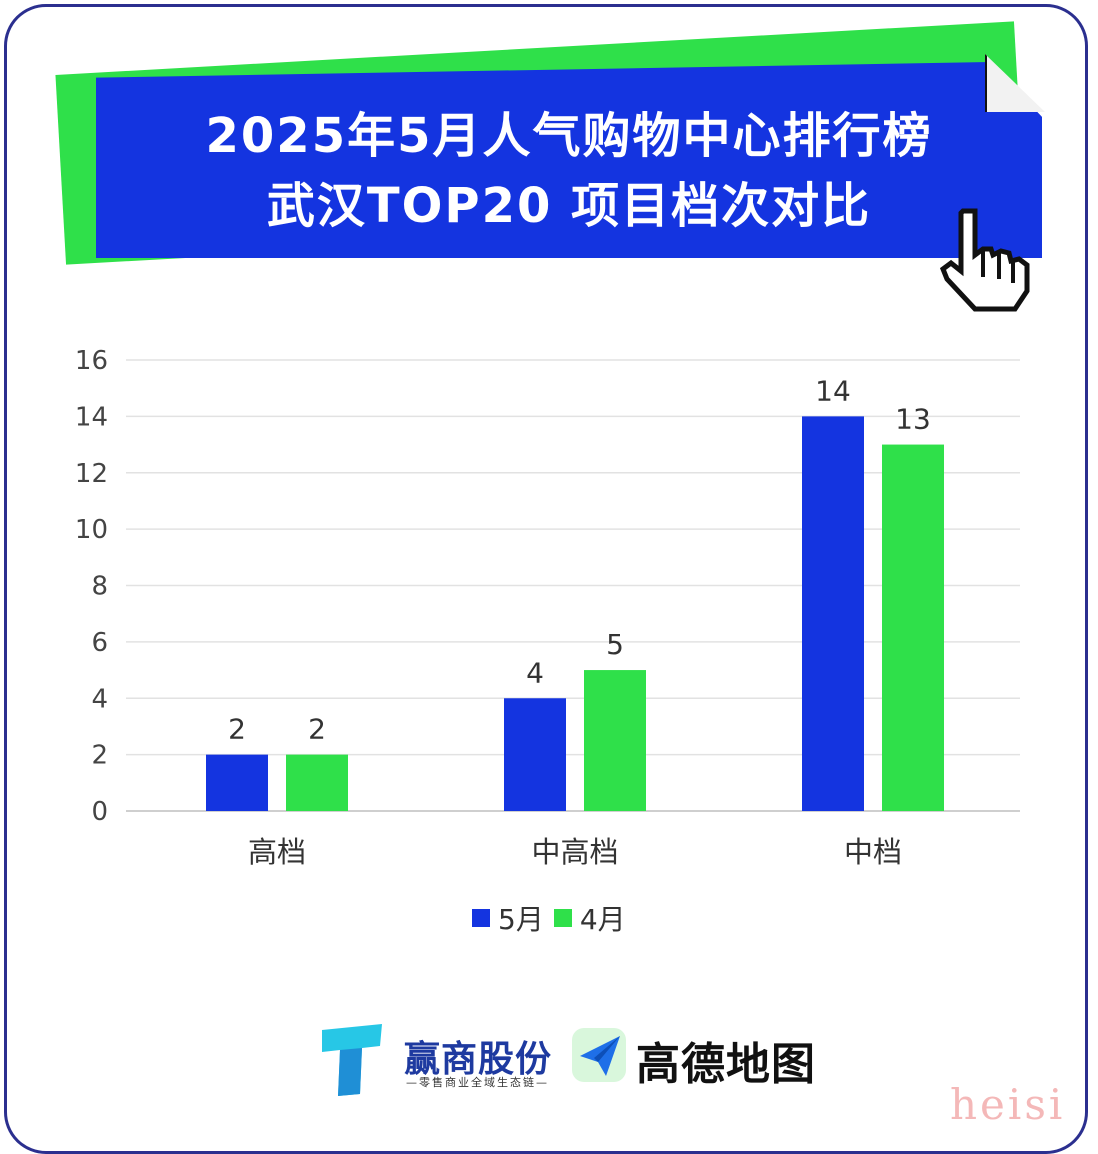  I want to click on chart-title-line-1: 2025年5月人气购物中心排行榜, so click(569, 136).